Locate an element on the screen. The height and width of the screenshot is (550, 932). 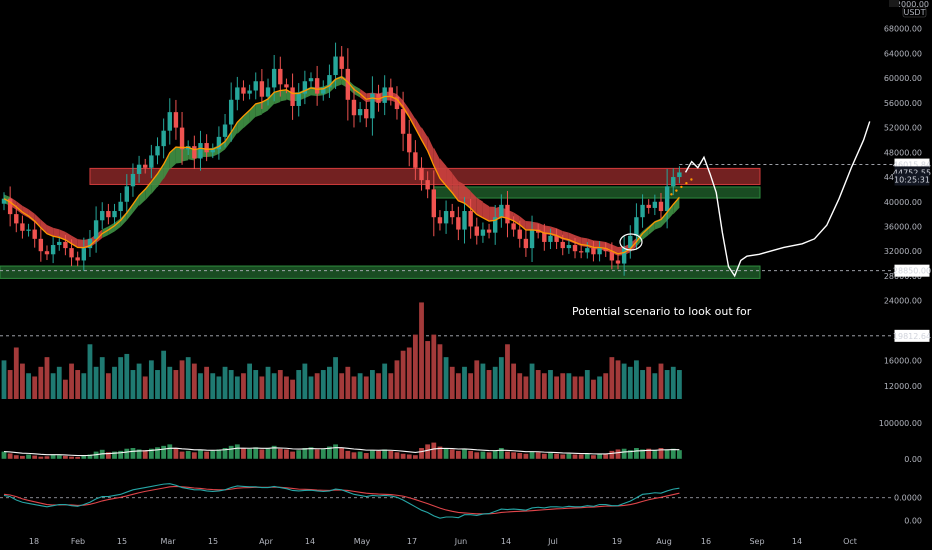
x-tick-label: Feb is located at coordinates (78, 541).